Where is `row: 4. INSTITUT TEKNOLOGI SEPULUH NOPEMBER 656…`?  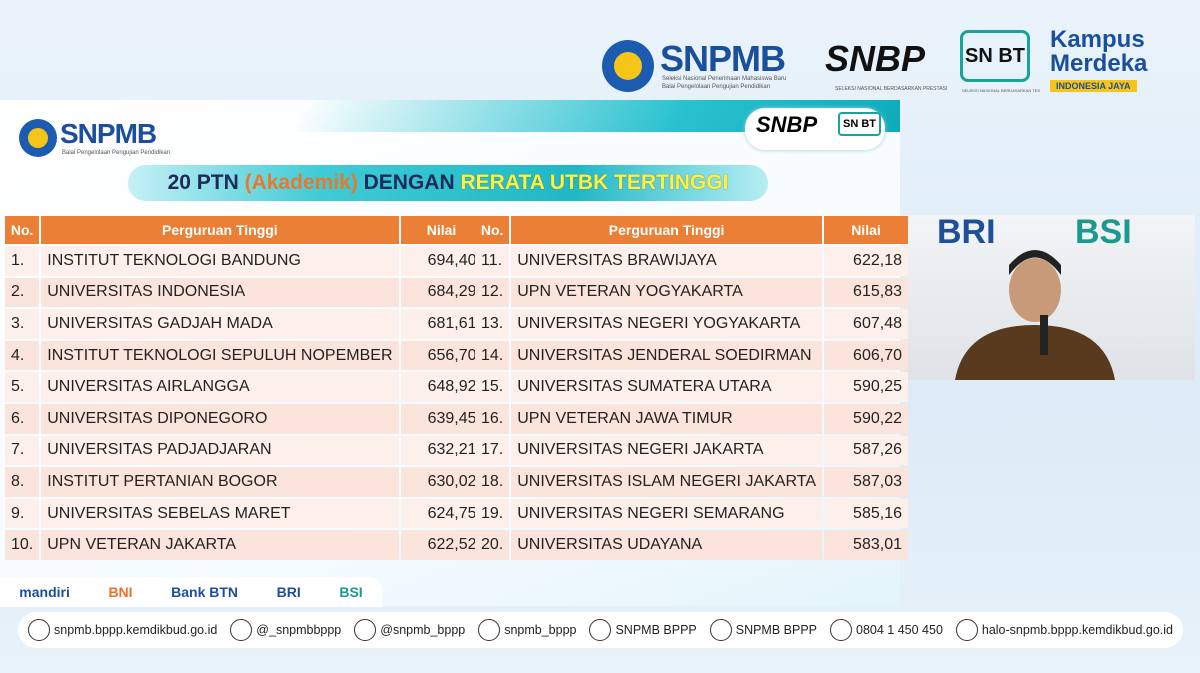
row: 4. INSTITUT TEKNOLOGI SEPULUH NOPEMBER 656… is located at coordinates (244, 355).